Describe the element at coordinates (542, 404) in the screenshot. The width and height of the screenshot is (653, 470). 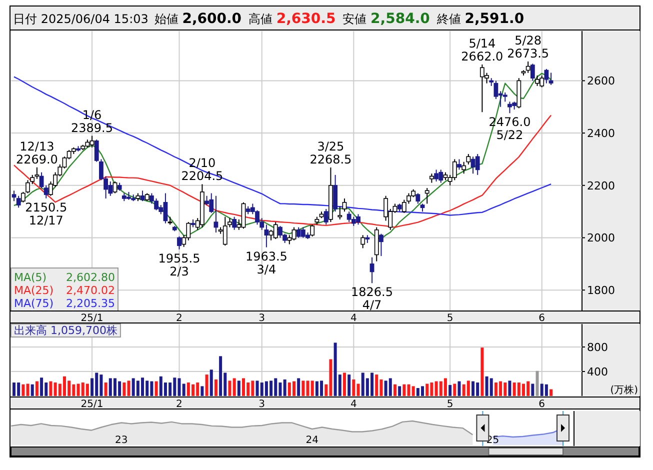
I see `x-tick-label: 6` at that location.